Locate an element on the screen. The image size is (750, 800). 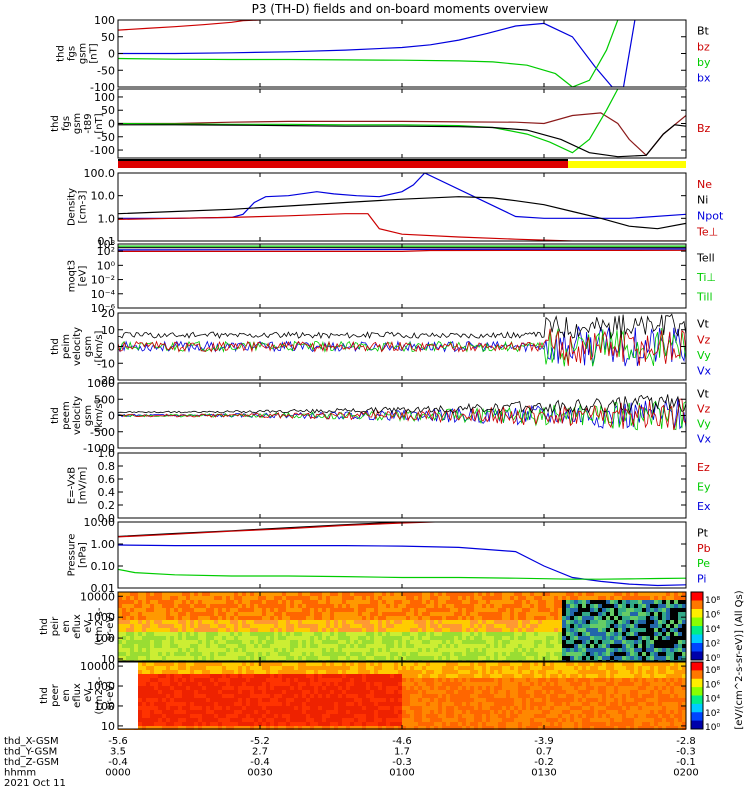
y-tick-label: 10⁻⁶ is located at coordinates (103, 308).